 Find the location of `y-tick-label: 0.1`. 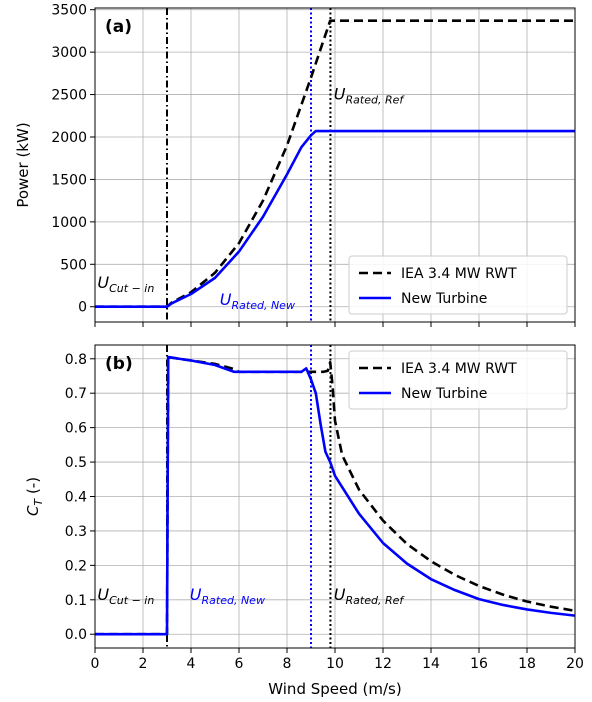

y-tick-label: 0.1 is located at coordinates (76, 601).